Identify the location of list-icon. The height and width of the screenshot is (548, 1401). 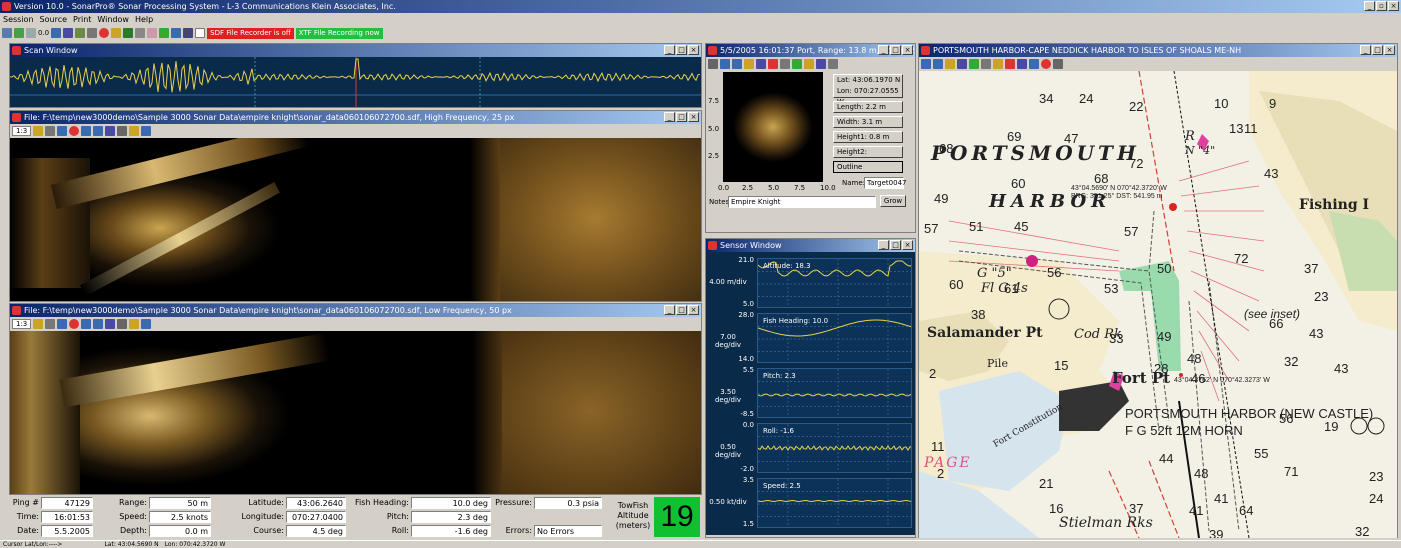
(92, 33).